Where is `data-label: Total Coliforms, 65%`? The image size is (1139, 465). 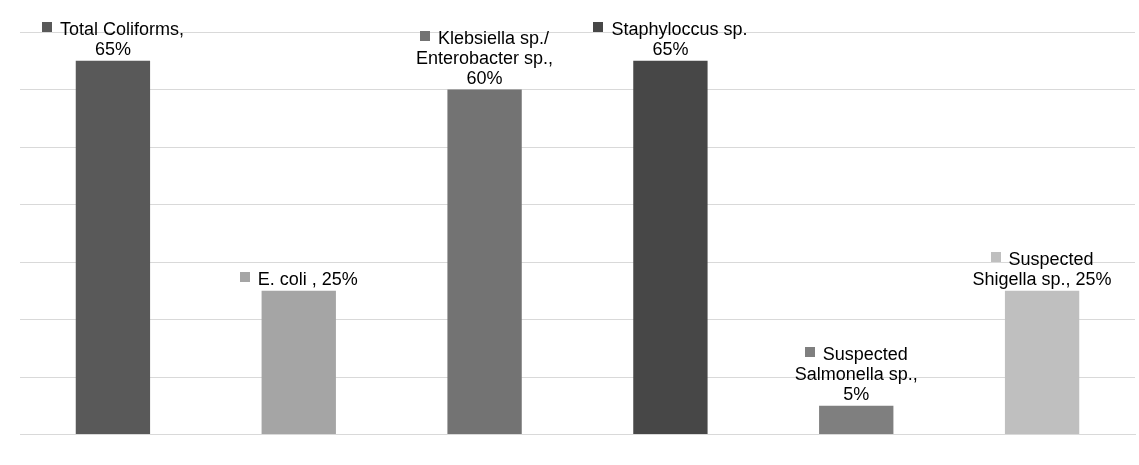 data-label: Total Coliforms, 65% is located at coordinates (121, 38).